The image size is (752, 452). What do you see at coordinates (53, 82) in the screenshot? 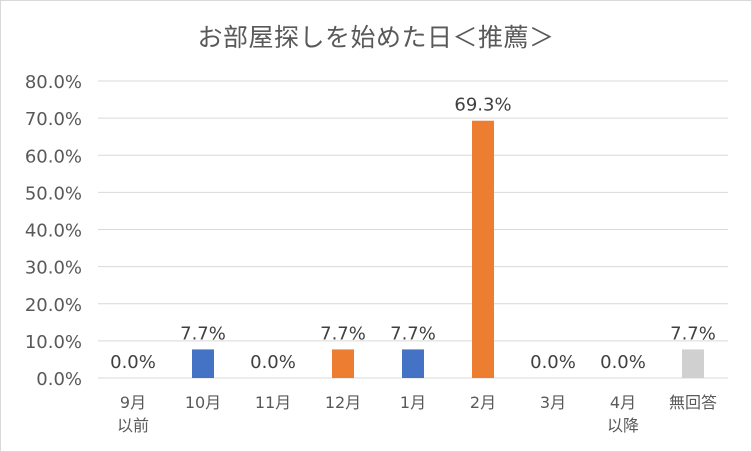
I see `y-tick-label: 80.0%` at bounding box center [53, 82].